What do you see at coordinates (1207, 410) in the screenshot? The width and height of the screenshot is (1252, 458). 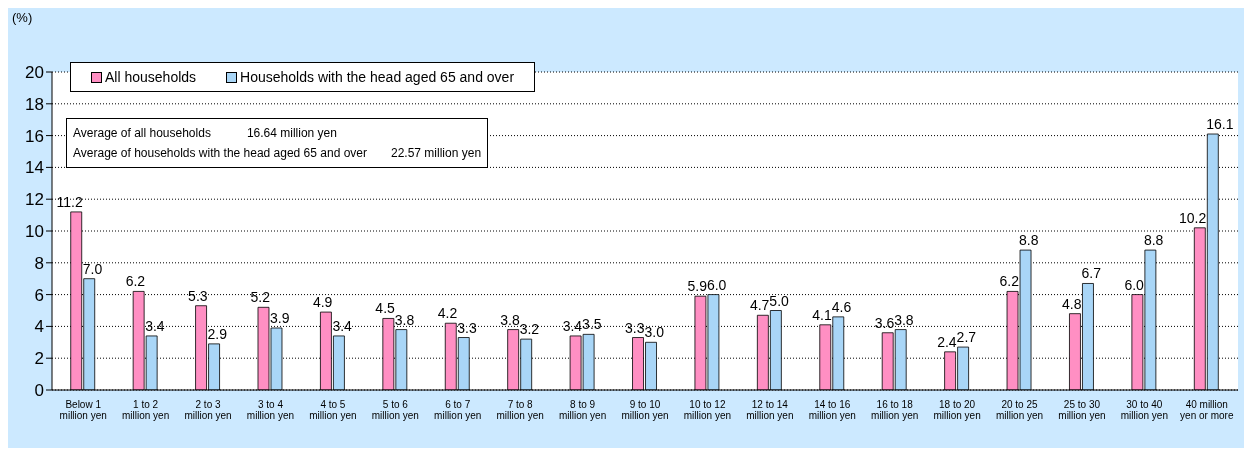 I see `x-tick-label: 40 million yen or more` at bounding box center [1207, 410].